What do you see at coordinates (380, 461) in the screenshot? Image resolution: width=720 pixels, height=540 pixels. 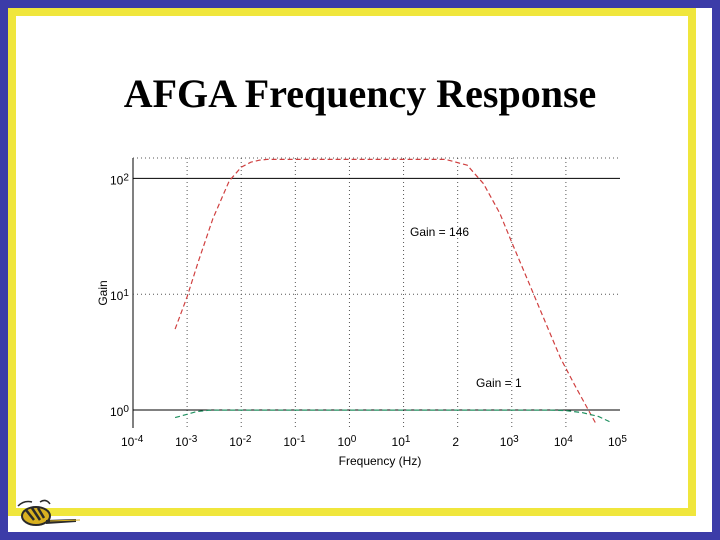 I see `x-axis-label: Frequency (Hz)` at bounding box center [380, 461].